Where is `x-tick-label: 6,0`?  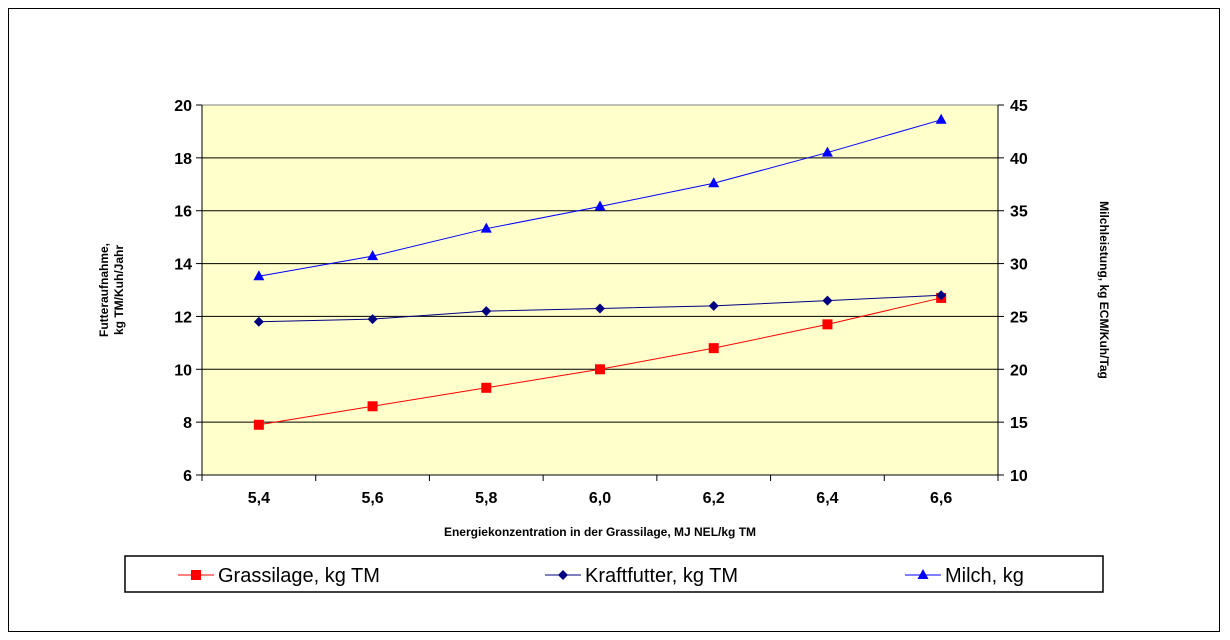
x-tick-label: 6,0 is located at coordinates (600, 498).